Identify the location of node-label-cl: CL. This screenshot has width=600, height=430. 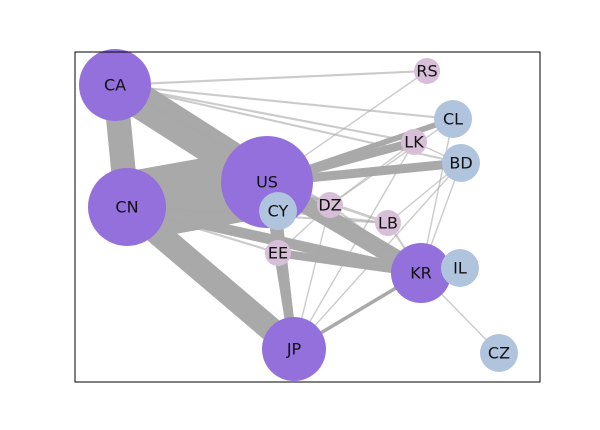
(453, 119).